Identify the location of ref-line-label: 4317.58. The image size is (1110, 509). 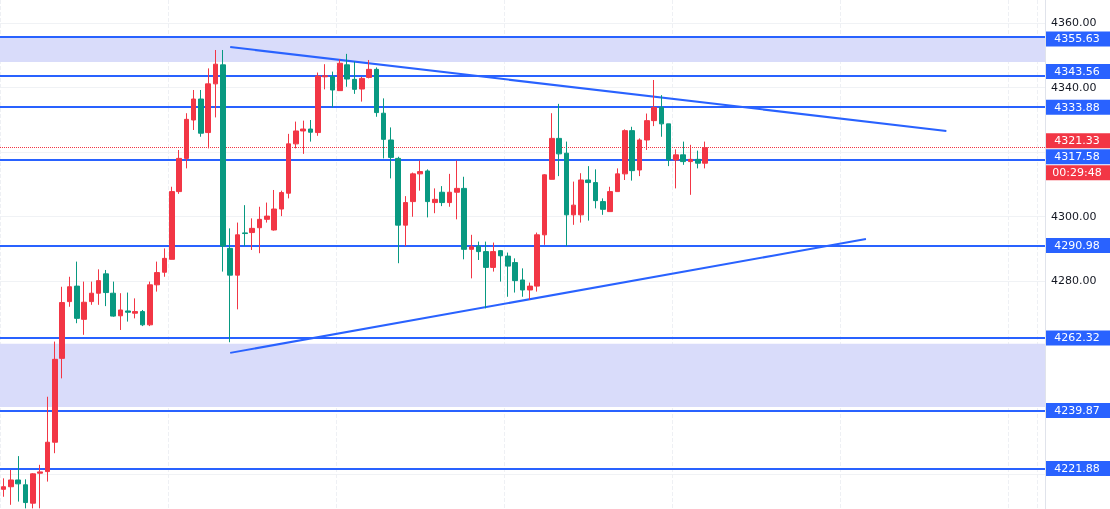
(1077, 157).